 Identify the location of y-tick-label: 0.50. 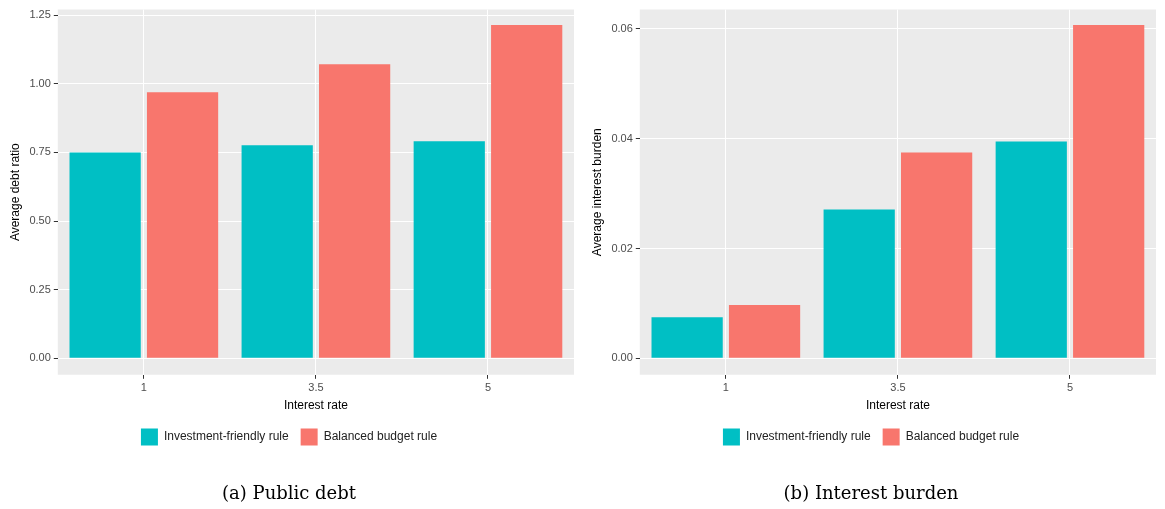
(40, 220).